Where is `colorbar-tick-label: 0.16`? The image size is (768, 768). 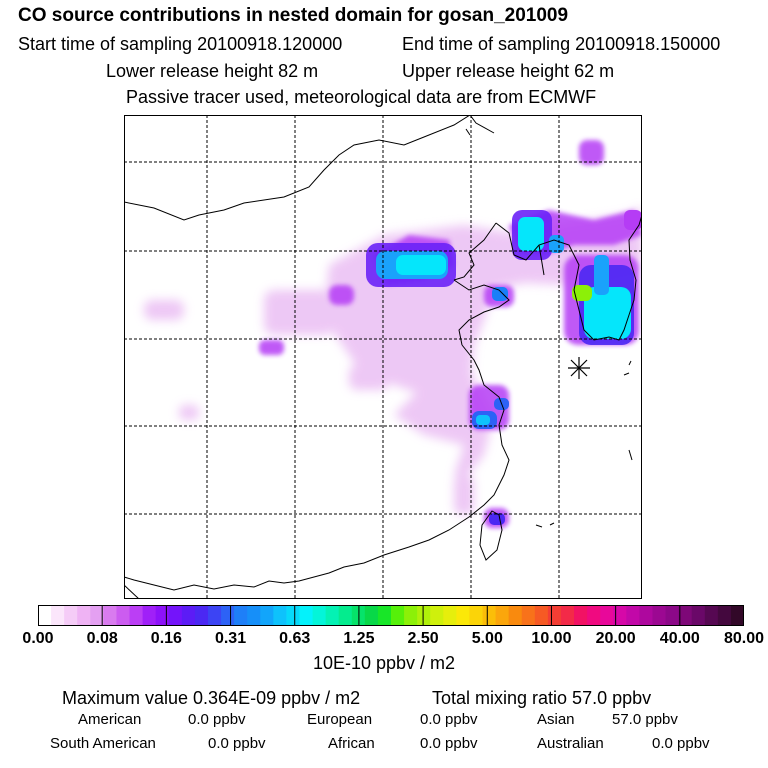 colorbar-tick-label: 0.16 is located at coordinates (166, 638).